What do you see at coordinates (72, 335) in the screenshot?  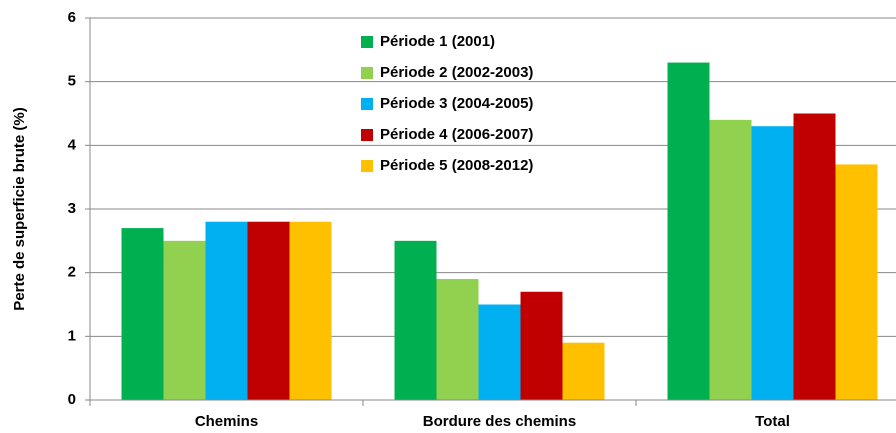 I see `y-tick-label: 1` at bounding box center [72, 335].